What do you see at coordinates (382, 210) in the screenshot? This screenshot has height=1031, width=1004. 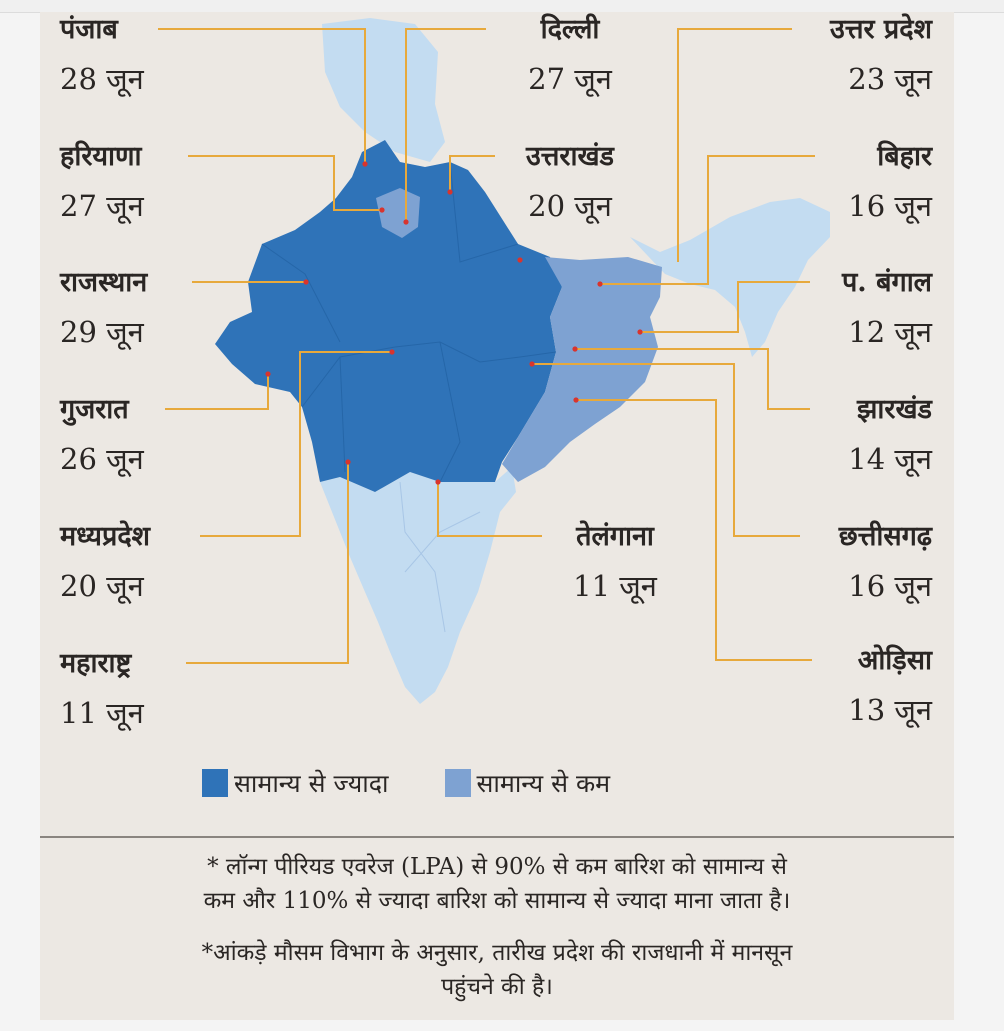 I see `marker-haryana` at bounding box center [382, 210].